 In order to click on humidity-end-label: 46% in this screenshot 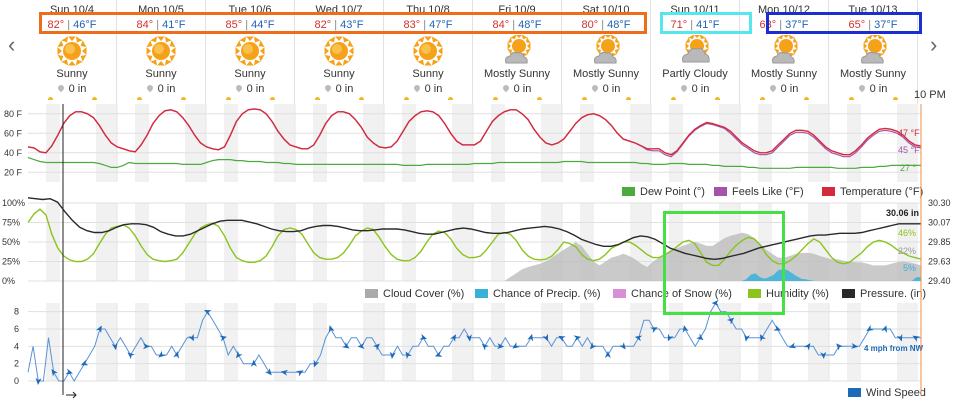, I will do `click(907, 233)`.